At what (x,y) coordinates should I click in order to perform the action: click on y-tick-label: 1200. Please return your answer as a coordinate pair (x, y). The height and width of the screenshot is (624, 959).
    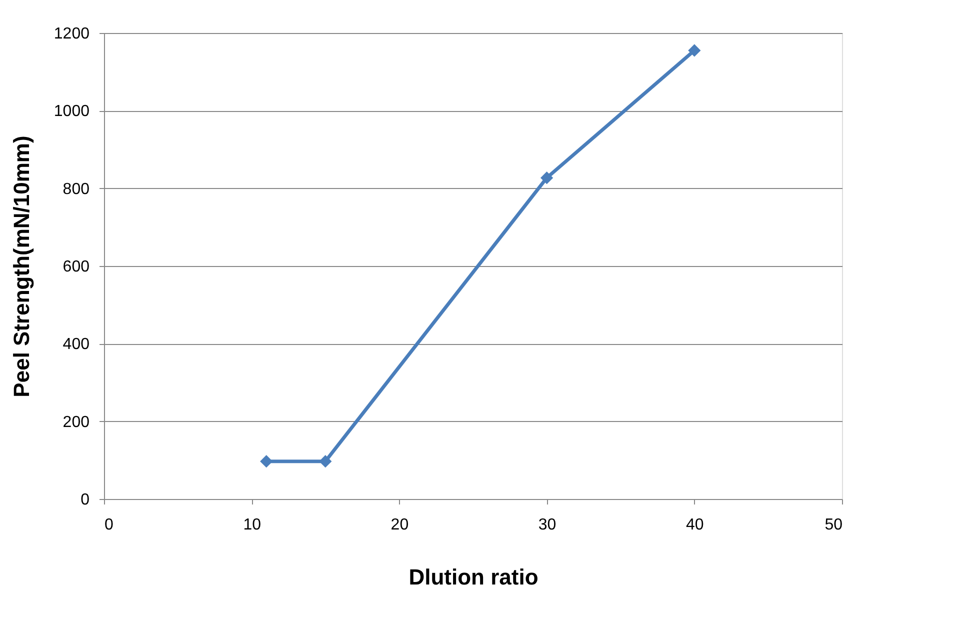
    Looking at the image, I should click on (72, 34).